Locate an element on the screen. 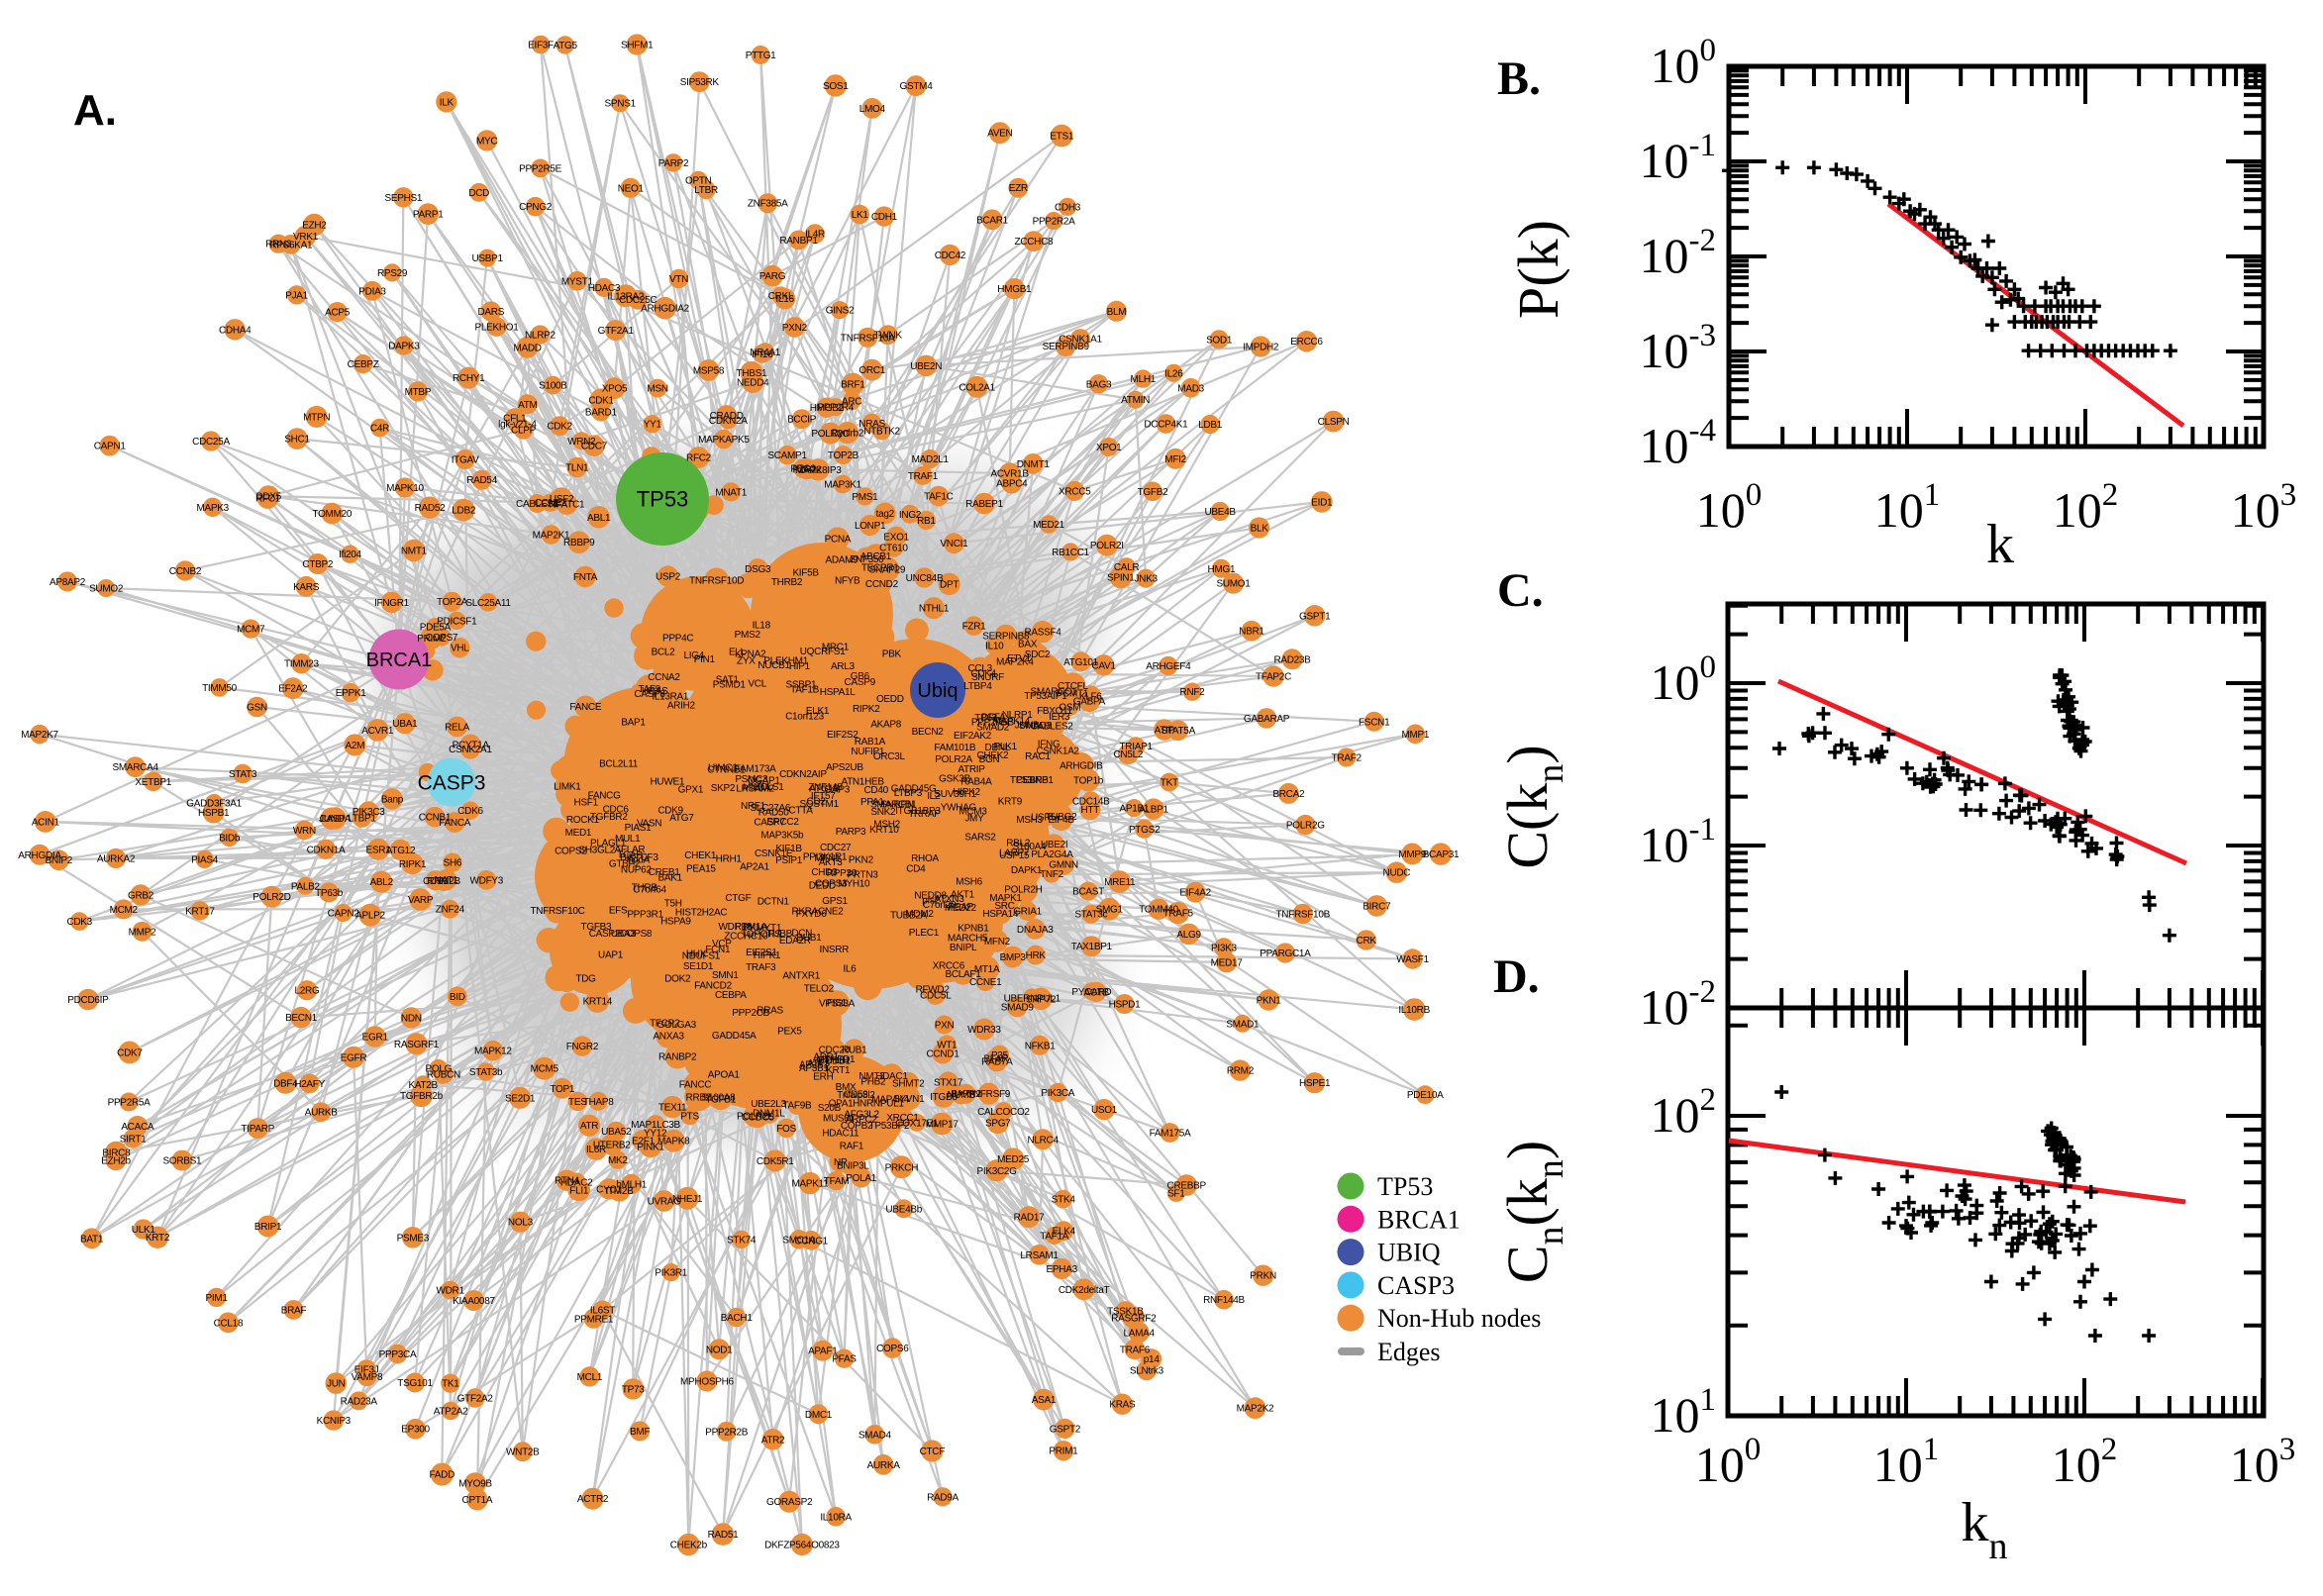 The width and height of the screenshot is (2323, 1596). svg-text: PRKN is located at coordinates (1263, 1276).